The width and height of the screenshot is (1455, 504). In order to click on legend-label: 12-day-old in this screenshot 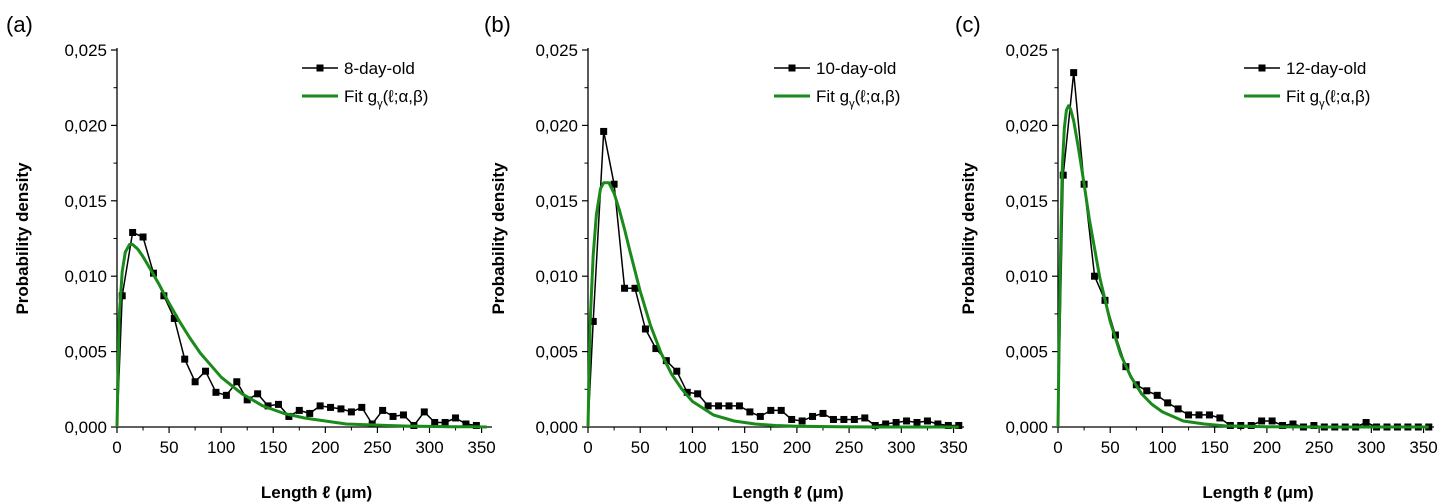, I will do `click(1326, 68)`.